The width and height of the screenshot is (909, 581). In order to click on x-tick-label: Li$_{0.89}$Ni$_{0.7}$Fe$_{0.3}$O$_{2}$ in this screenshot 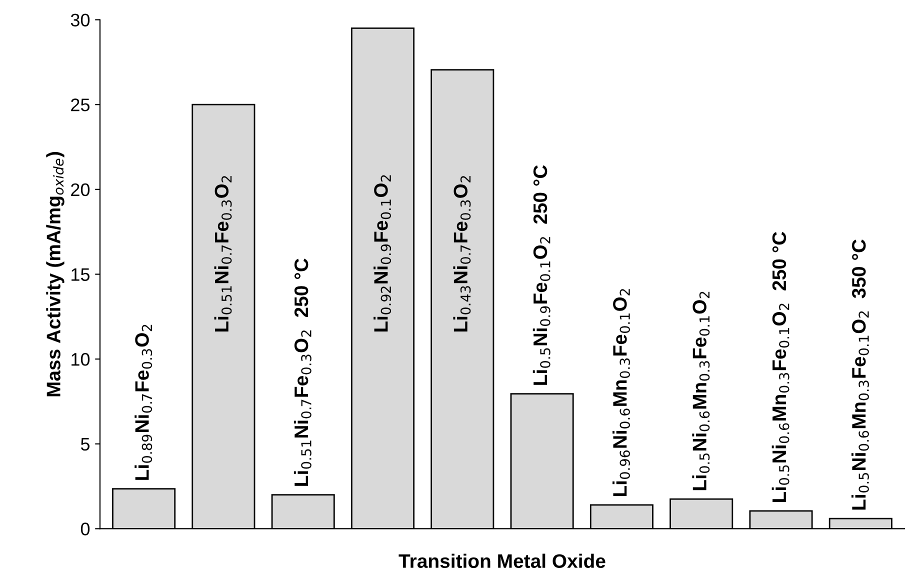, I will do `click(143, 402)`.